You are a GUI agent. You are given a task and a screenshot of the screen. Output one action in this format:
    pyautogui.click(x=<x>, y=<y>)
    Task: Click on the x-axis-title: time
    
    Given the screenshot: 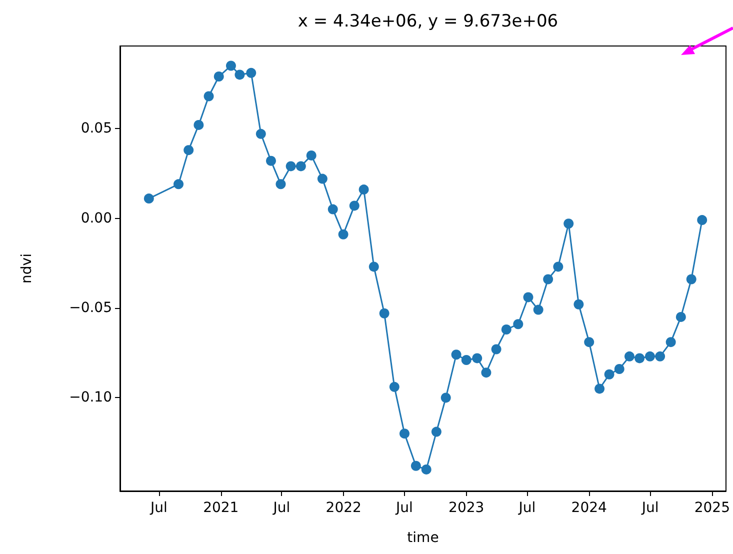 What is the action you would take?
    pyautogui.click(x=423, y=538)
    